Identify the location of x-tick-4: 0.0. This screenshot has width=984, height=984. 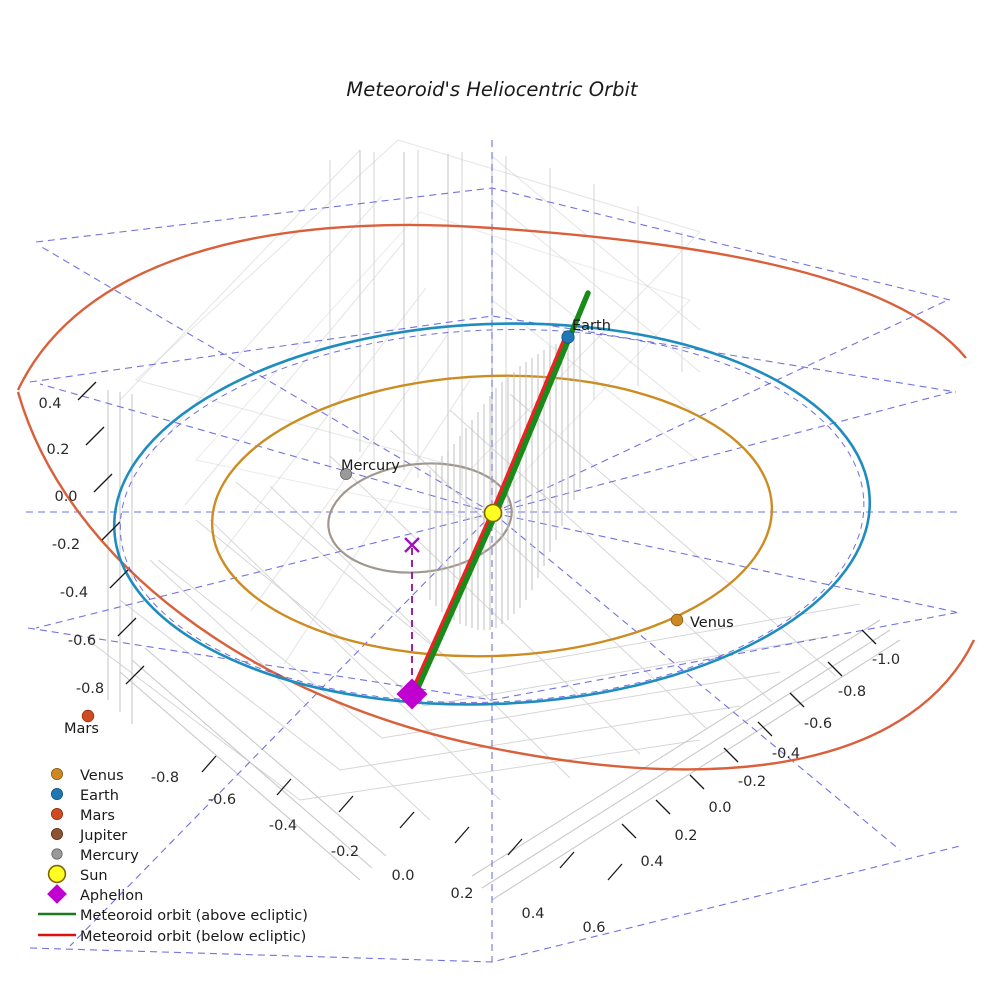
(402, 876).